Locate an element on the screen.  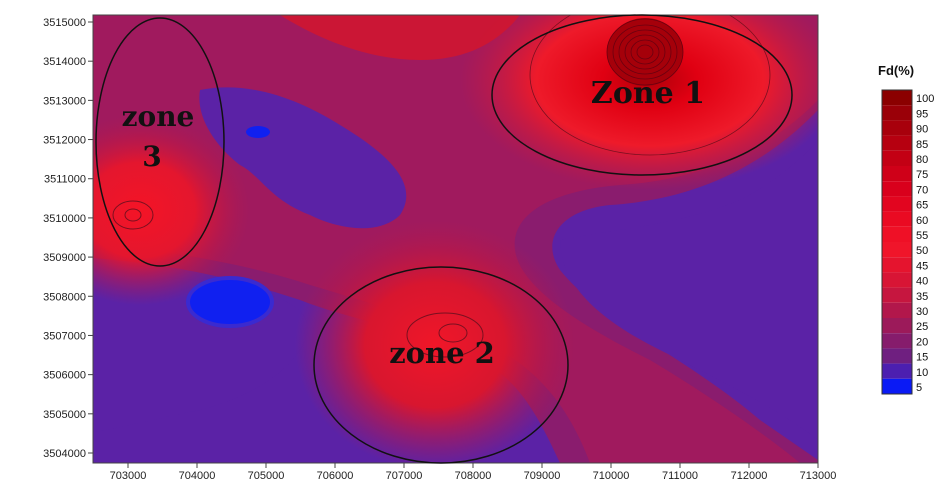
zone2-contours is located at coordinates (445, 335).